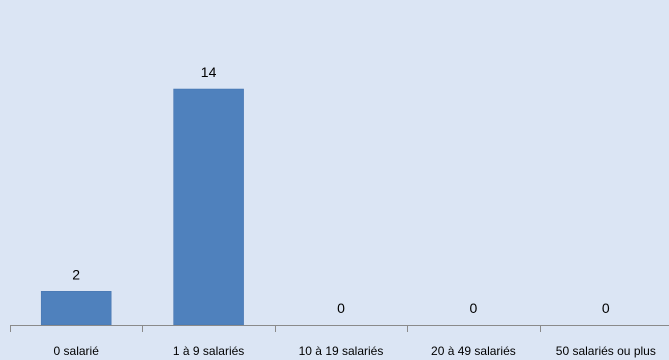 The height and width of the screenshot is (360, 669). I want to click on category-label-0: 0 salarié, so click(77, 351).